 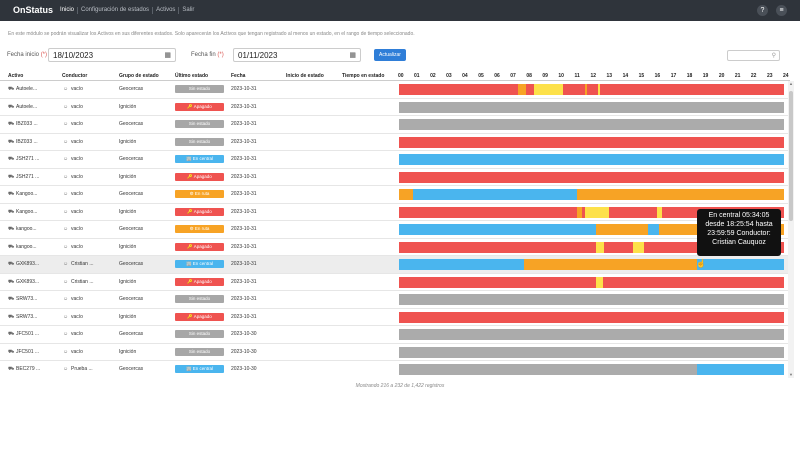 I want to click on help-icon: ?, so click(x=762, y=10).